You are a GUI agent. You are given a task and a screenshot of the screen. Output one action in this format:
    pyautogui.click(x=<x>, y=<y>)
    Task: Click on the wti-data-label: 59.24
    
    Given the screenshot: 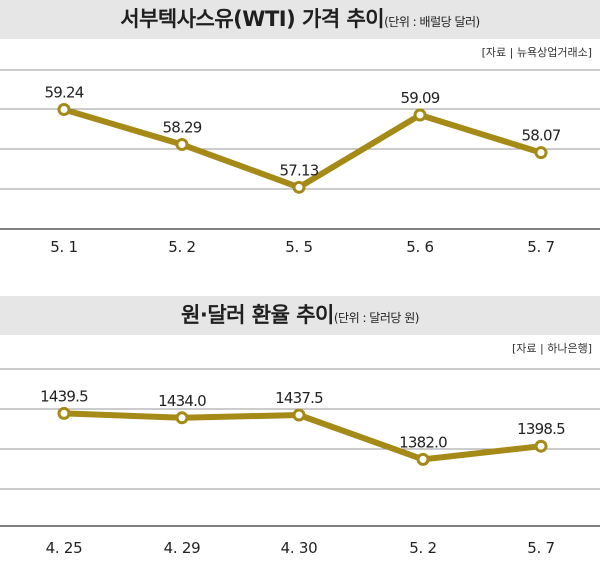 What is the action you would take?
    pyautogui.click(x=64, y=92)
    